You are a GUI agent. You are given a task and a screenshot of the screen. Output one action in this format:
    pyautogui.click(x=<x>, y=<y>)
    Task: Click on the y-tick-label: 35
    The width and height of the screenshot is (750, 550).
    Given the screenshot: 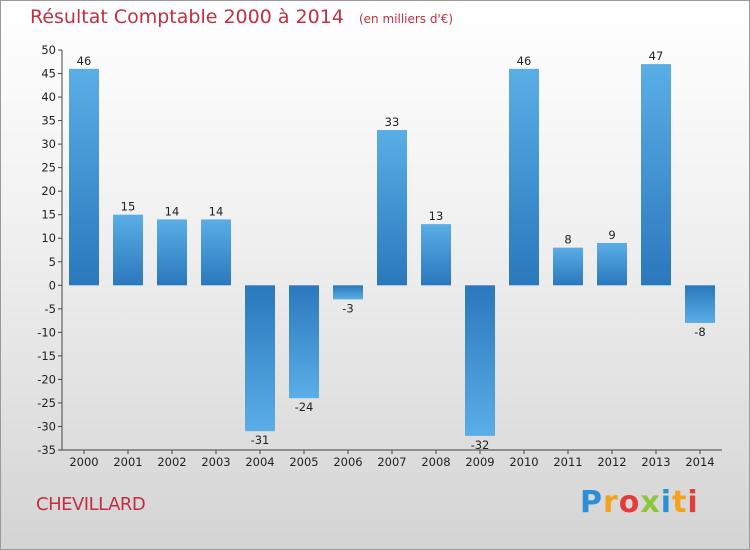 What is the action you would take?
    pyautogui.click(x=48, y=121)
    